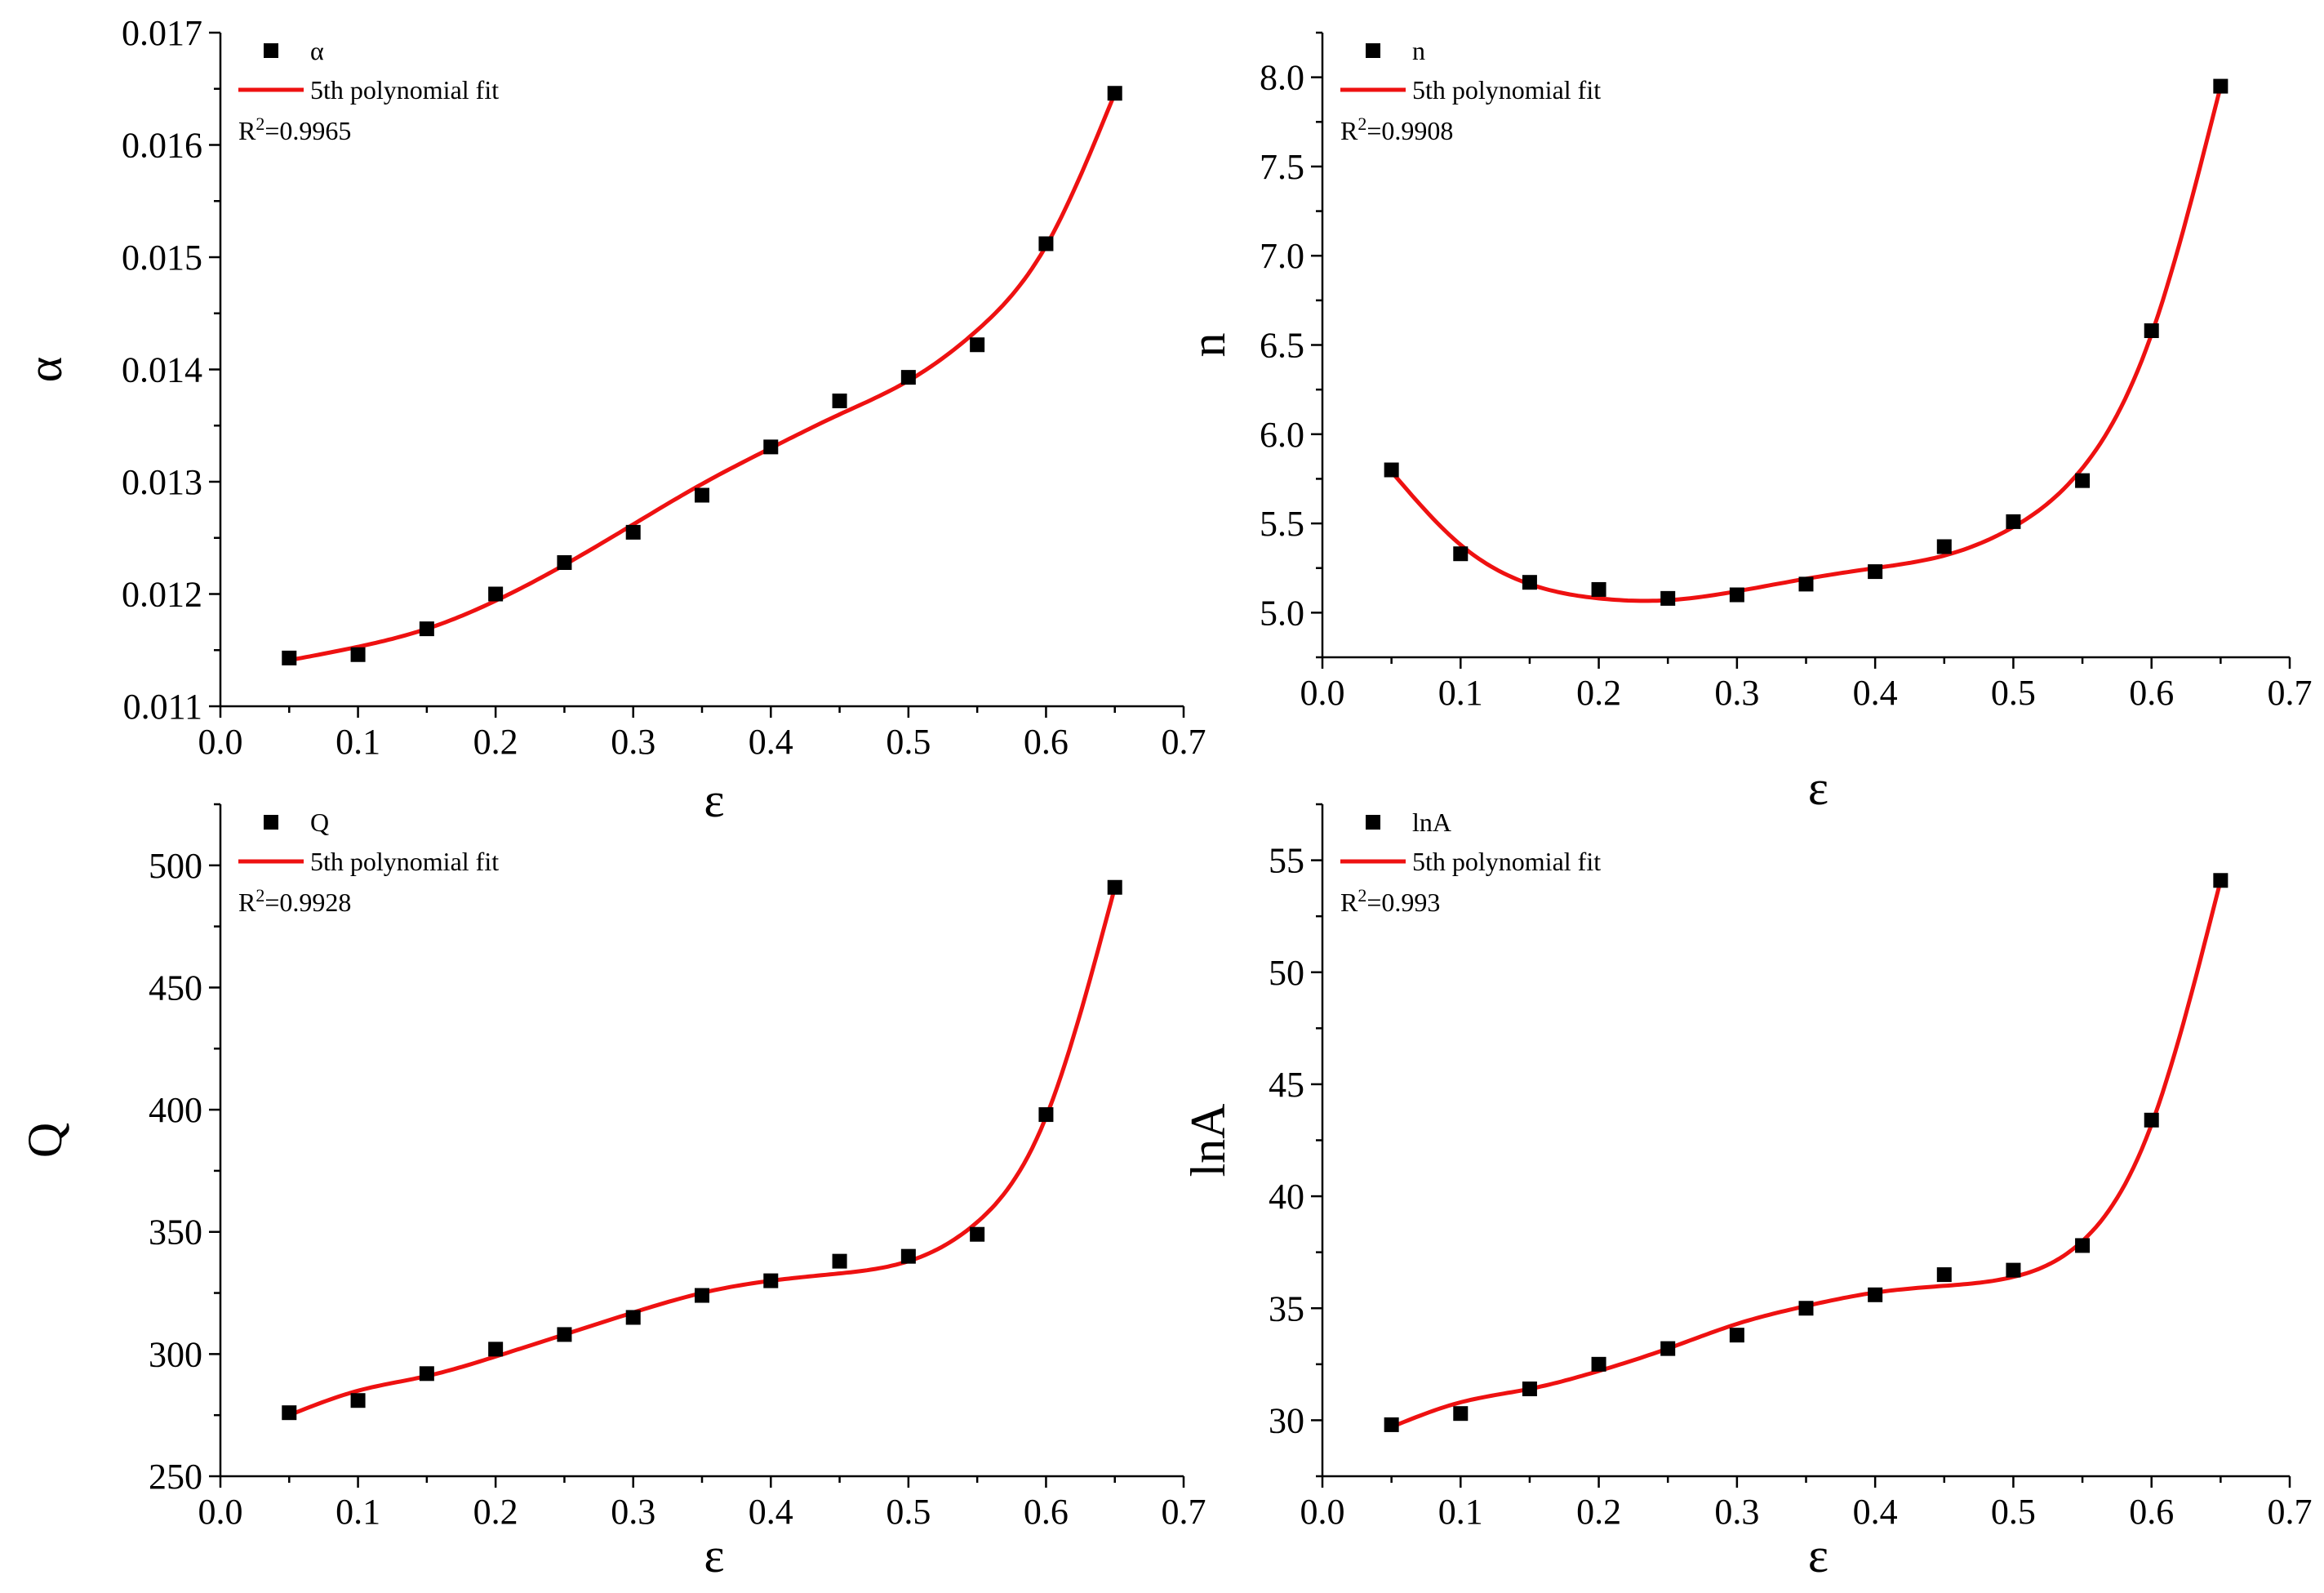 The image size is (2324, 1593). I want to click on y-tick-label: 55, so click(1287, 861).